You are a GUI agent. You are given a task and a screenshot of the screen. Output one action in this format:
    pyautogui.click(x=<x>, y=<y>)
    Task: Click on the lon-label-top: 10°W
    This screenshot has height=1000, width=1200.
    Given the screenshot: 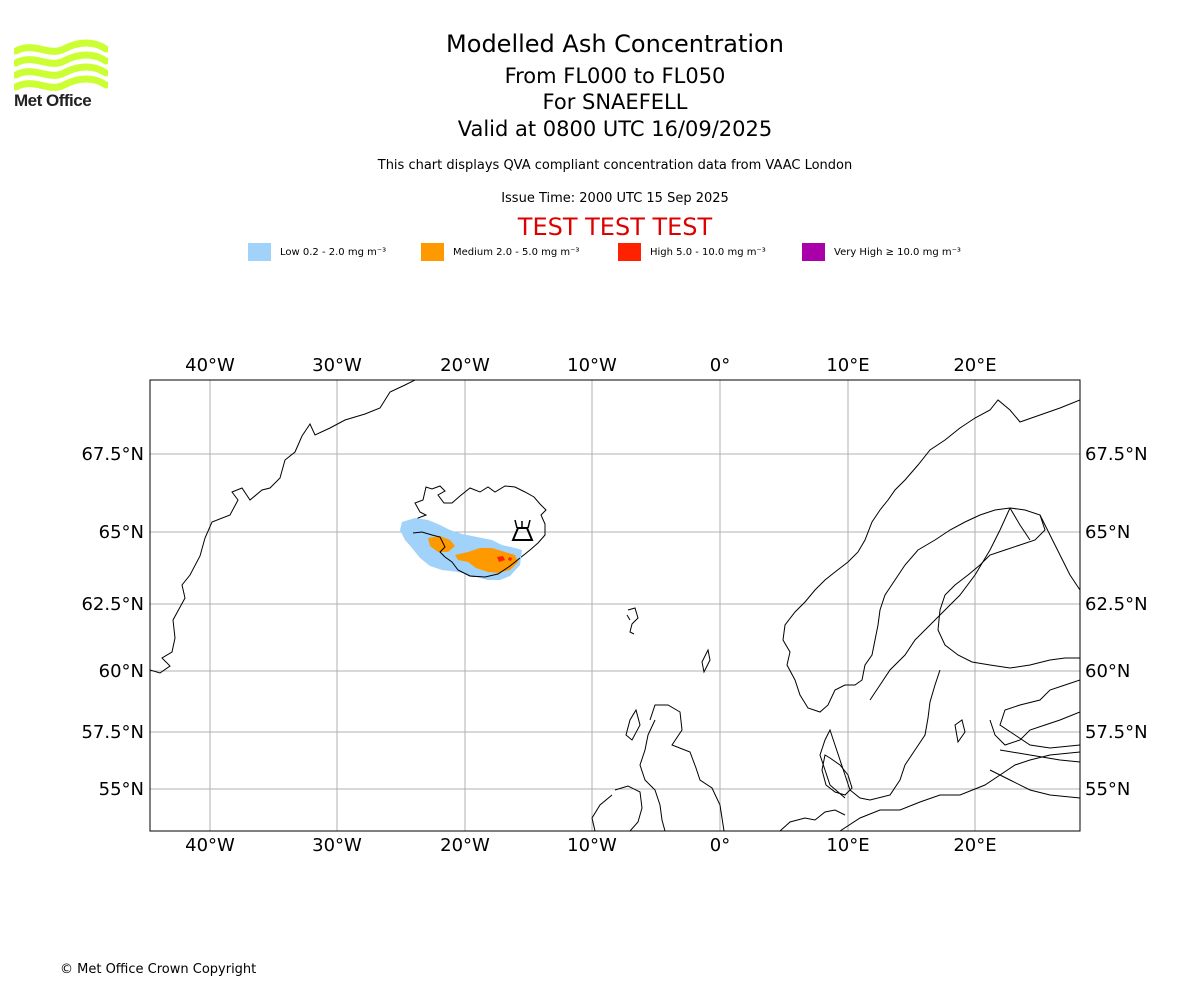 What is the action you would take?
    pyautogui.click(x=592, y=365)
    